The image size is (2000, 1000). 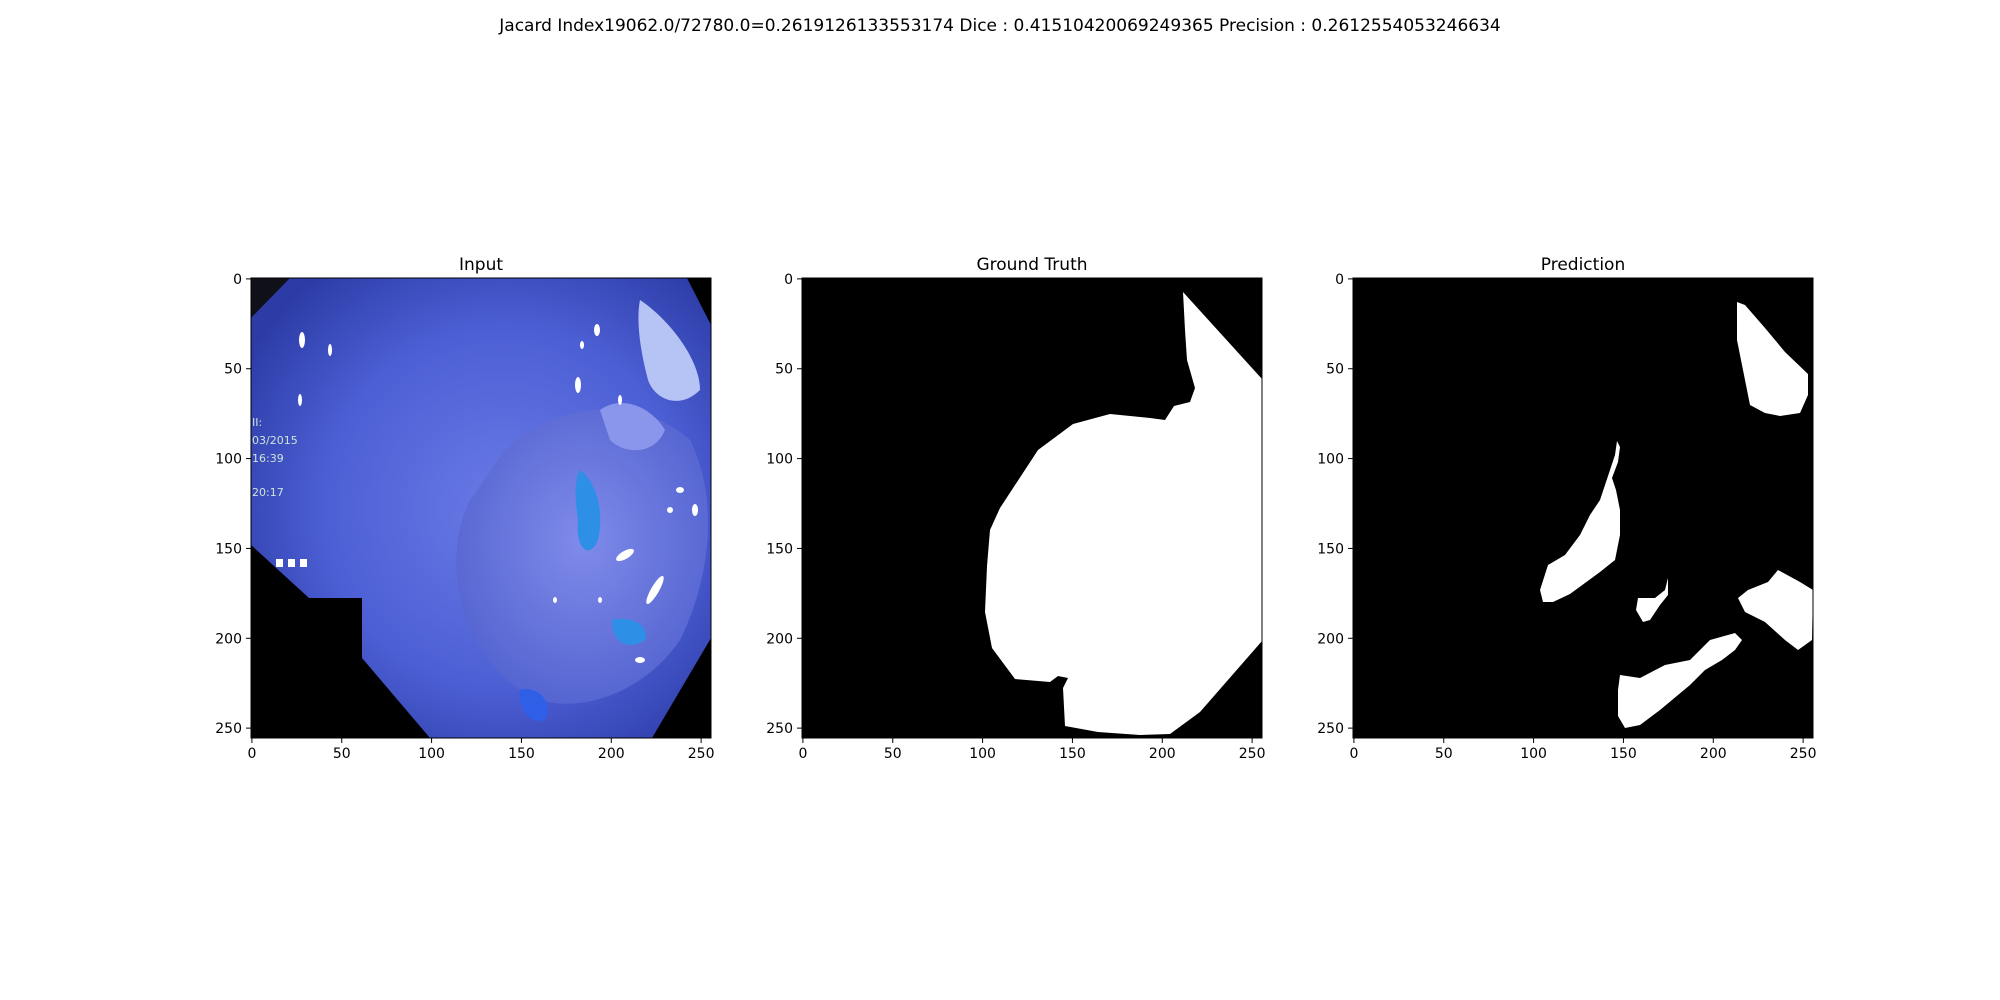 What do you see at coordinates (632, 426) in the screenshot?
I see `polyp-tip` at bounding box center [632, 426].